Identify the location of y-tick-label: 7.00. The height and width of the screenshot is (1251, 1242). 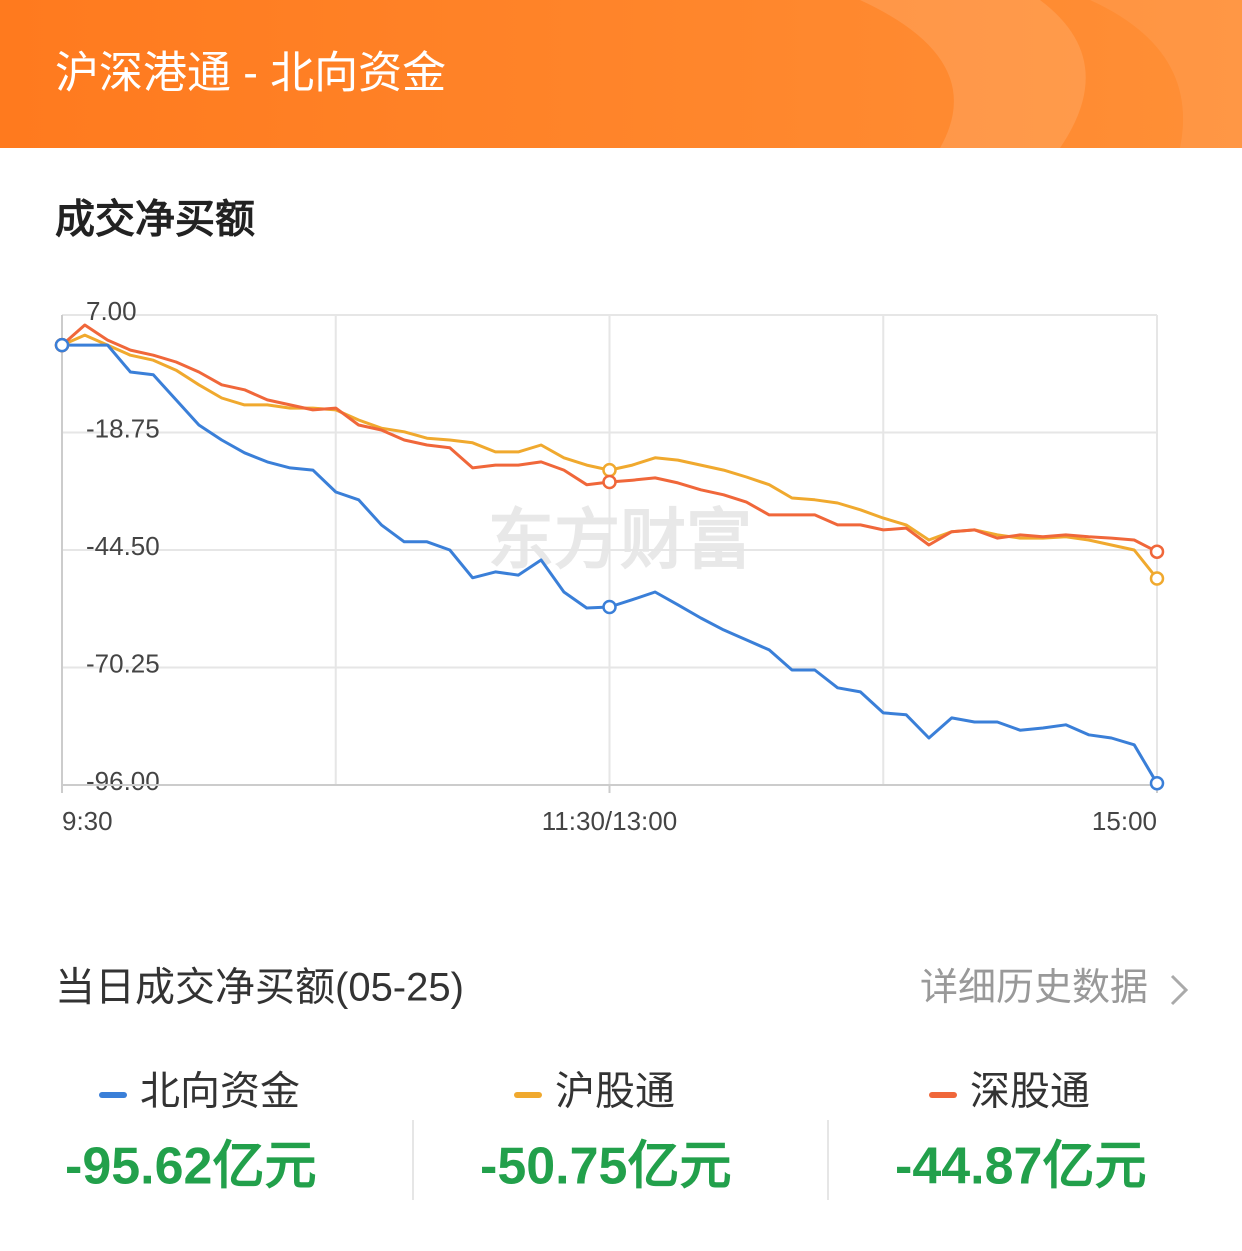
(111, 311).